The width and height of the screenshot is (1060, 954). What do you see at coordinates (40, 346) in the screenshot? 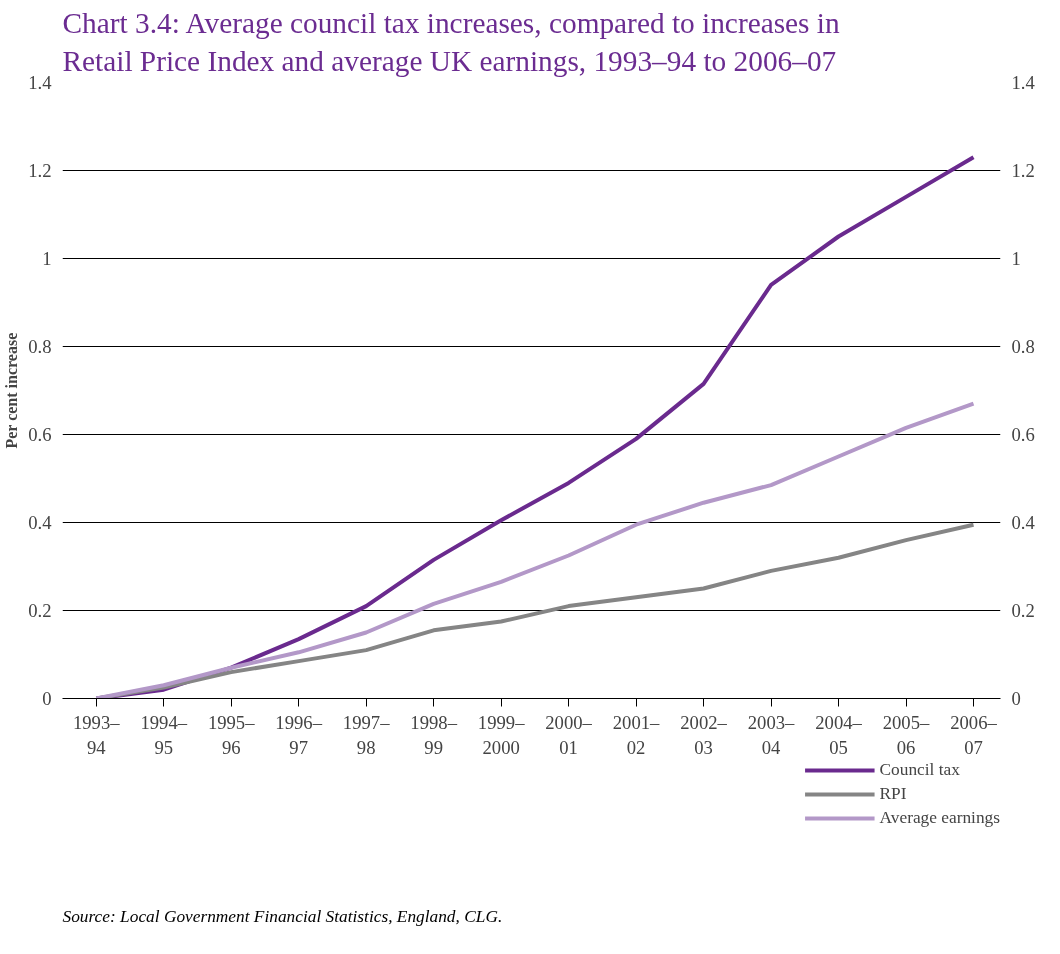
I see `y-tick-label: 0.8` at bounding box center [40, 346].